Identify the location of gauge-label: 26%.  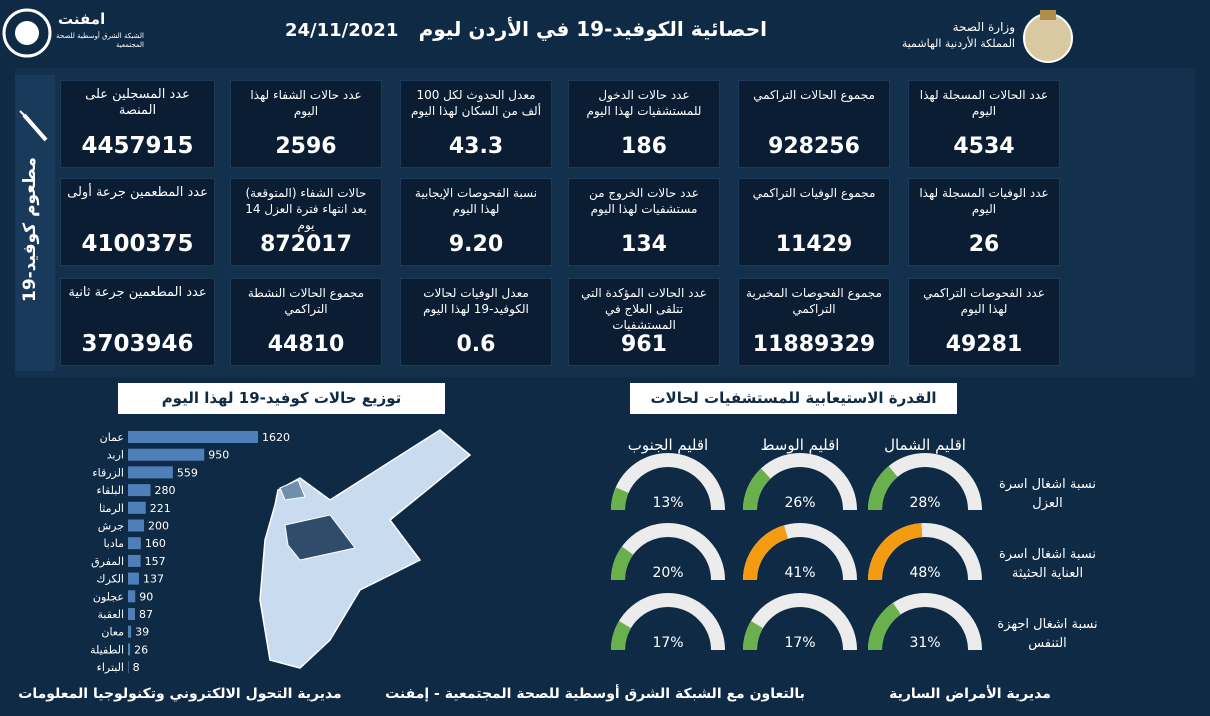
(799, 503).